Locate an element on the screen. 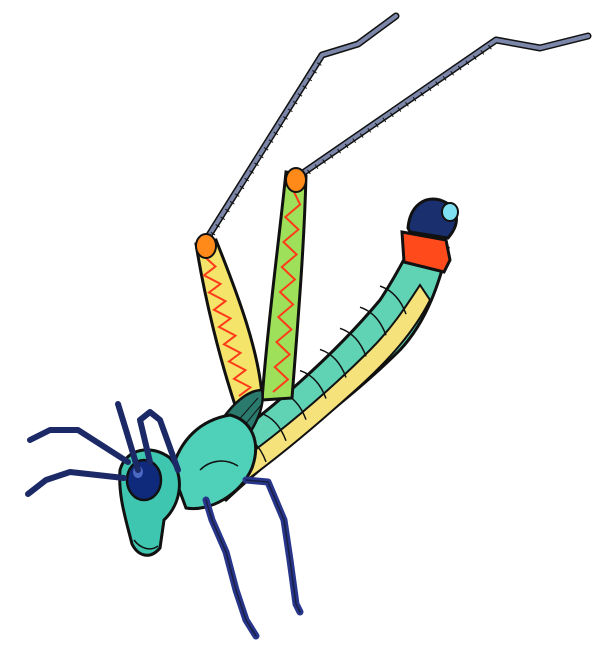  tibia-spines-left is located at coordinates (266, 149).